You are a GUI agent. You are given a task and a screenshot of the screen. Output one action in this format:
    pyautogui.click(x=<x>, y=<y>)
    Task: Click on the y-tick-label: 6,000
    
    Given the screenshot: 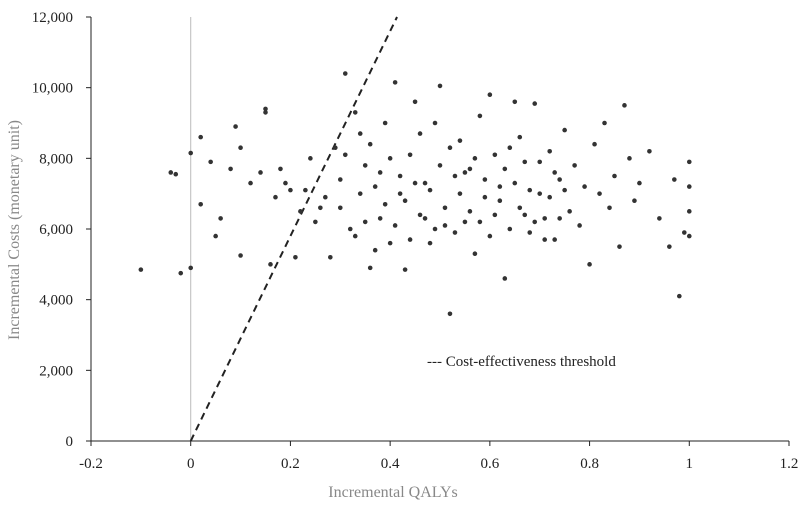 What is the action you would take?
    pyautogui.click(x=56, y=230)
    